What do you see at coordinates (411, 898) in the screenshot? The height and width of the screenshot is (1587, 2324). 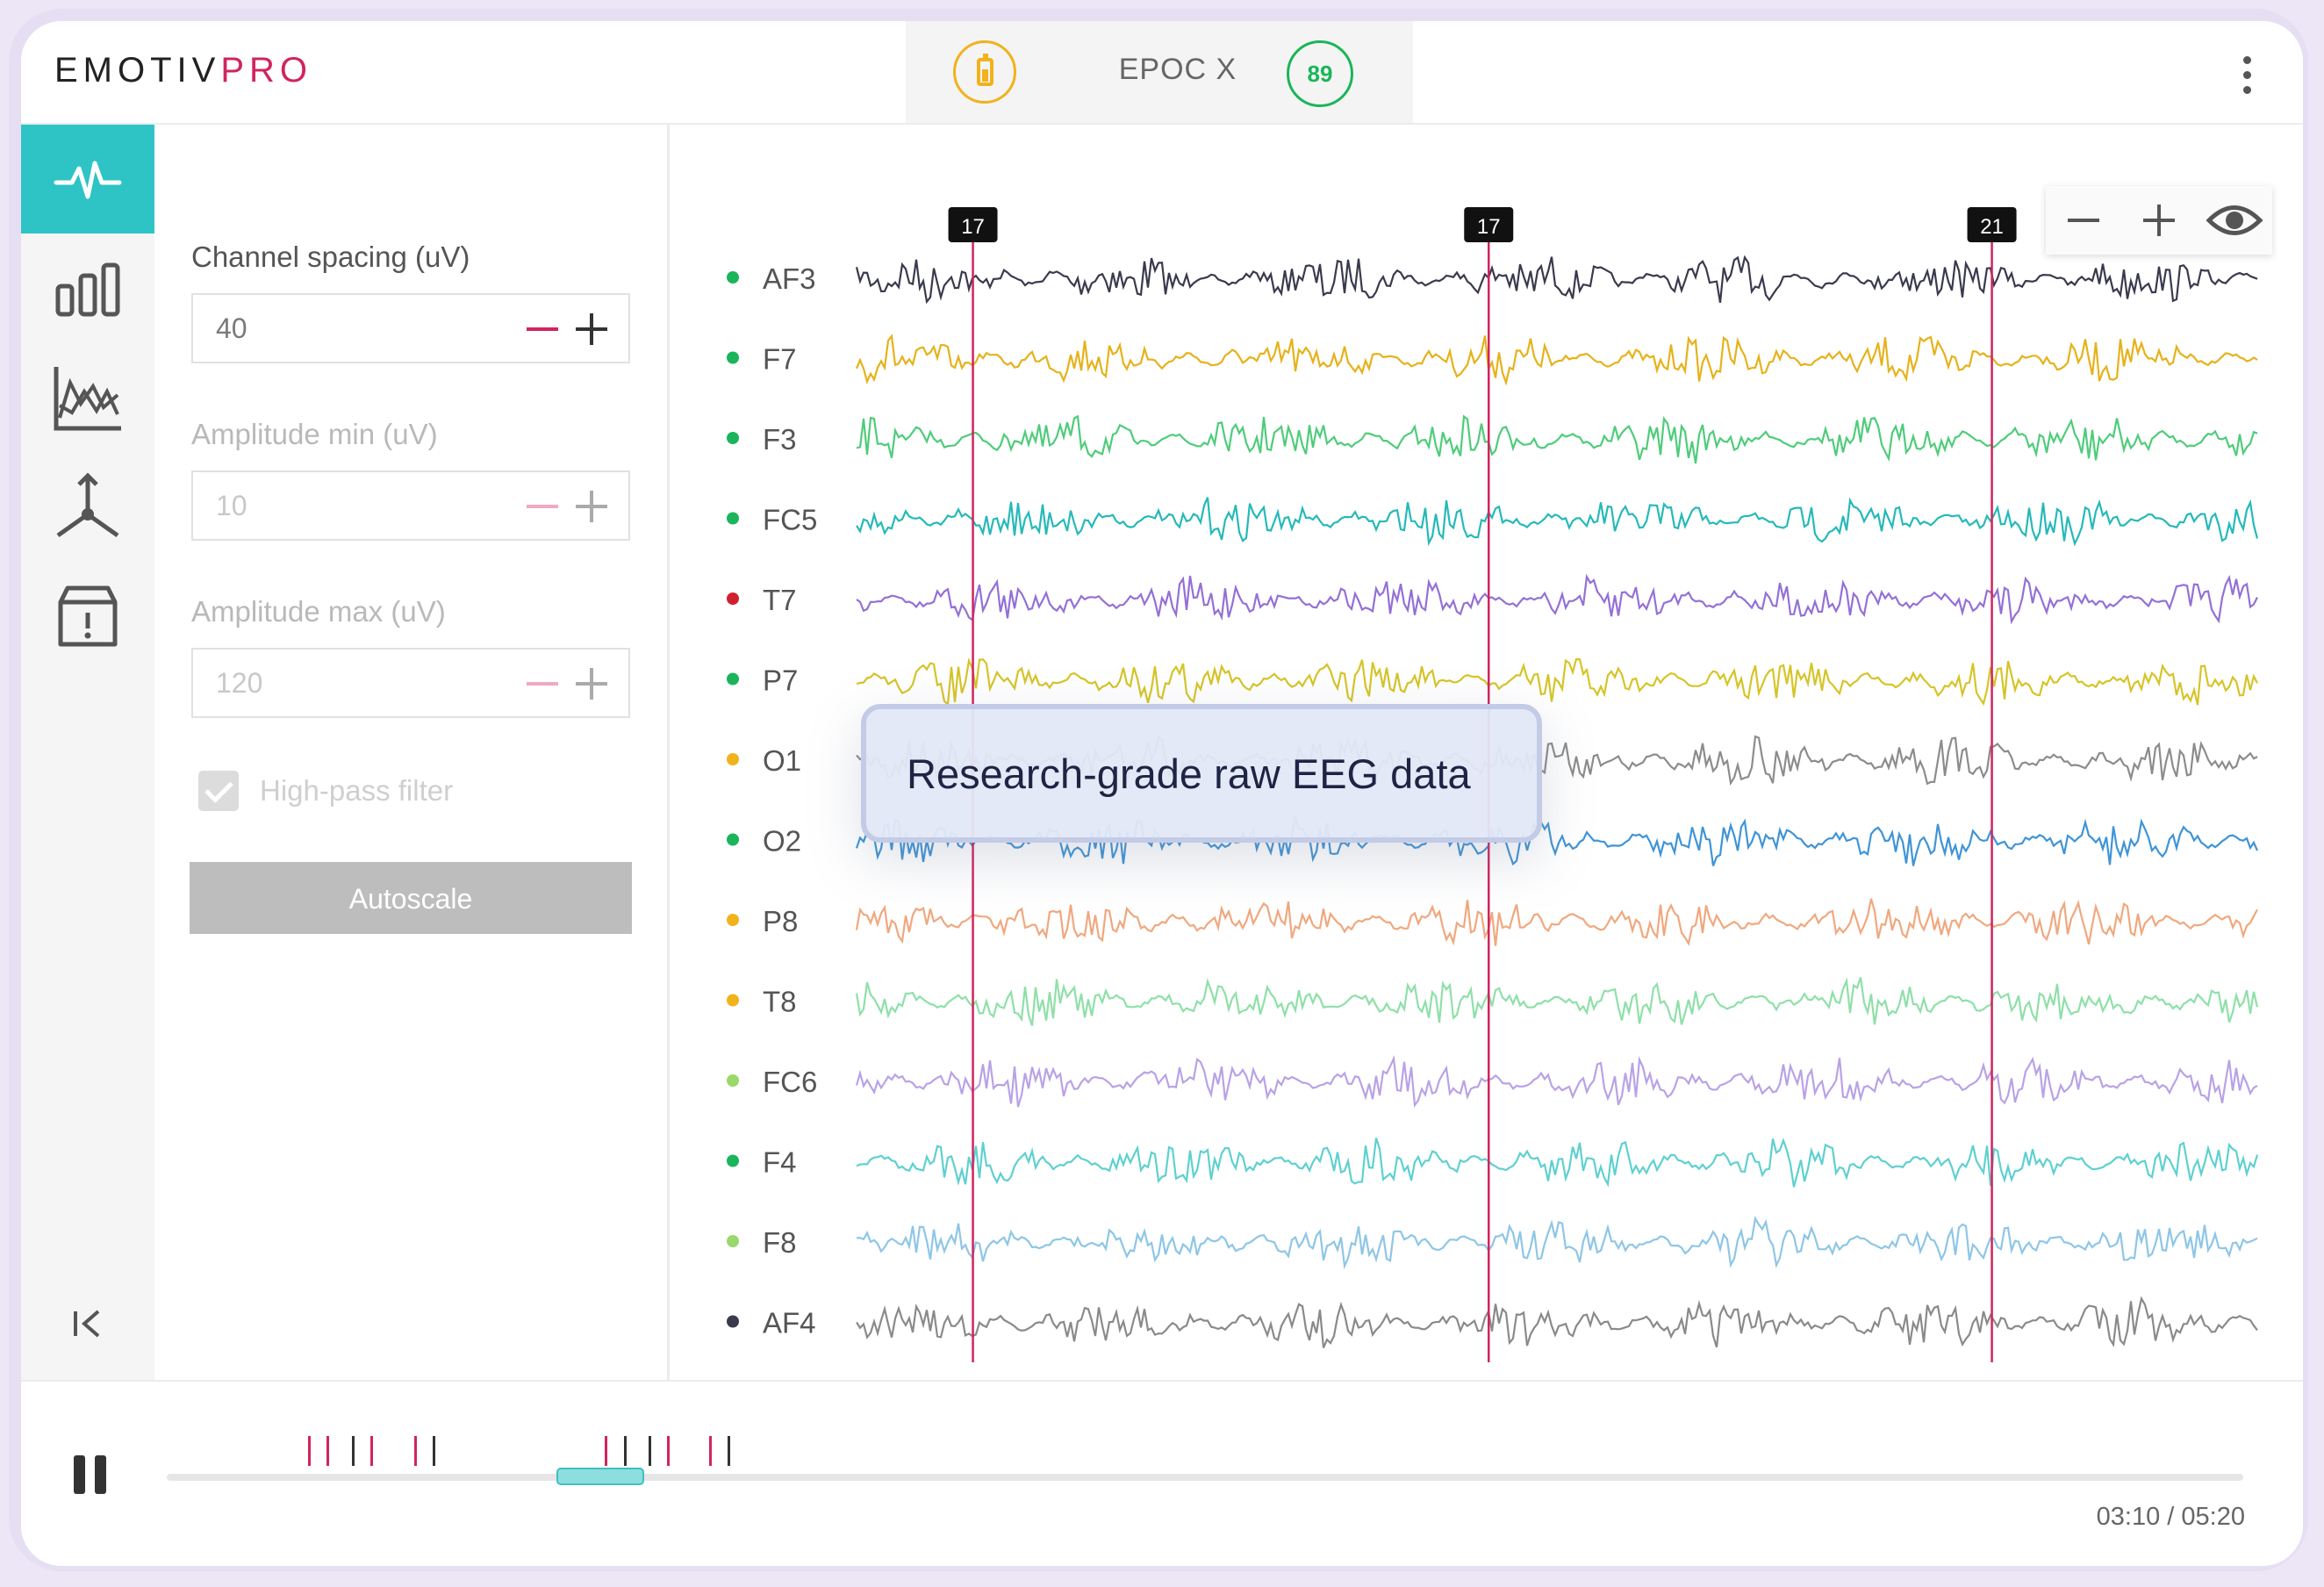 I see `autoscale-button: Autoscale` at bounding box center [411, 898].